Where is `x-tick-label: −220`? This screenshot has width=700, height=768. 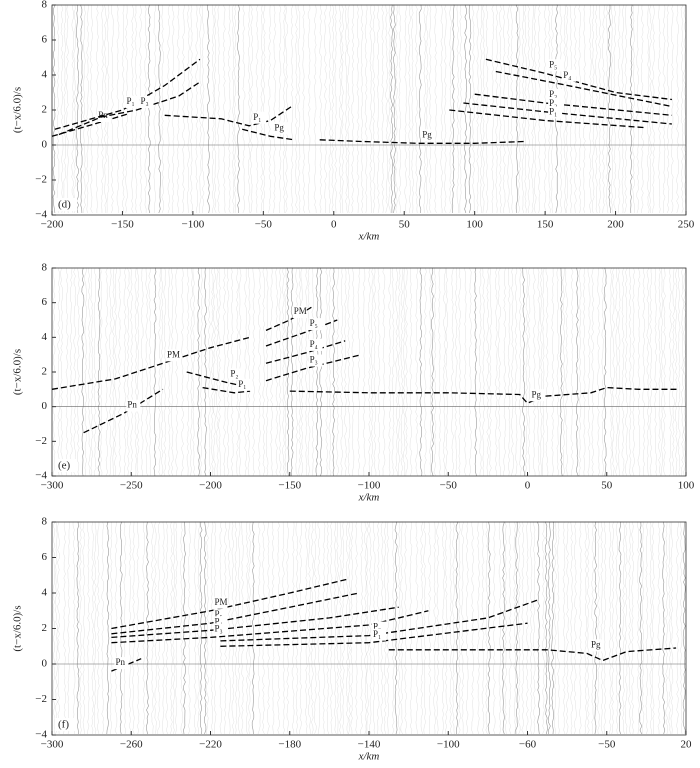 x-tick-label: −220 is located at coordinates (210, 745).